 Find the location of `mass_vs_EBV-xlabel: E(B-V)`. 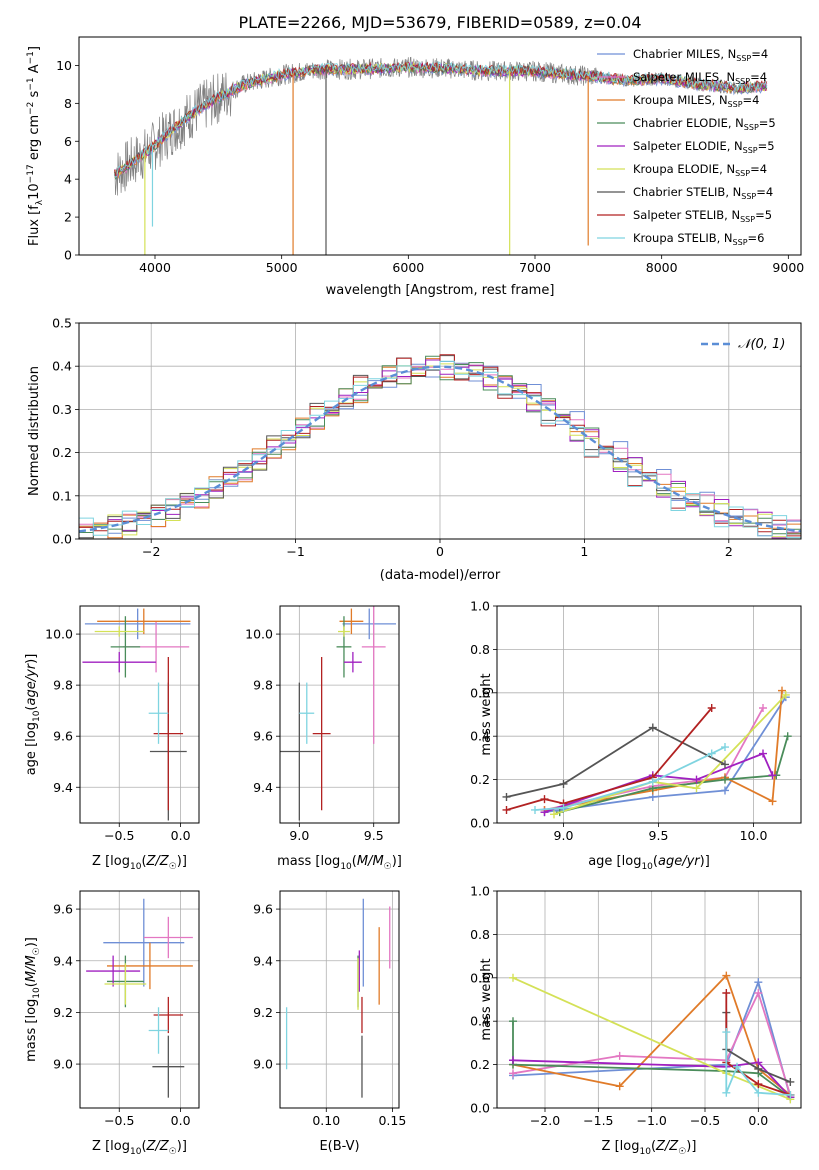

mass_vs_EBV-xlabel: E(B-V) is located at coordinates (339, 1146).